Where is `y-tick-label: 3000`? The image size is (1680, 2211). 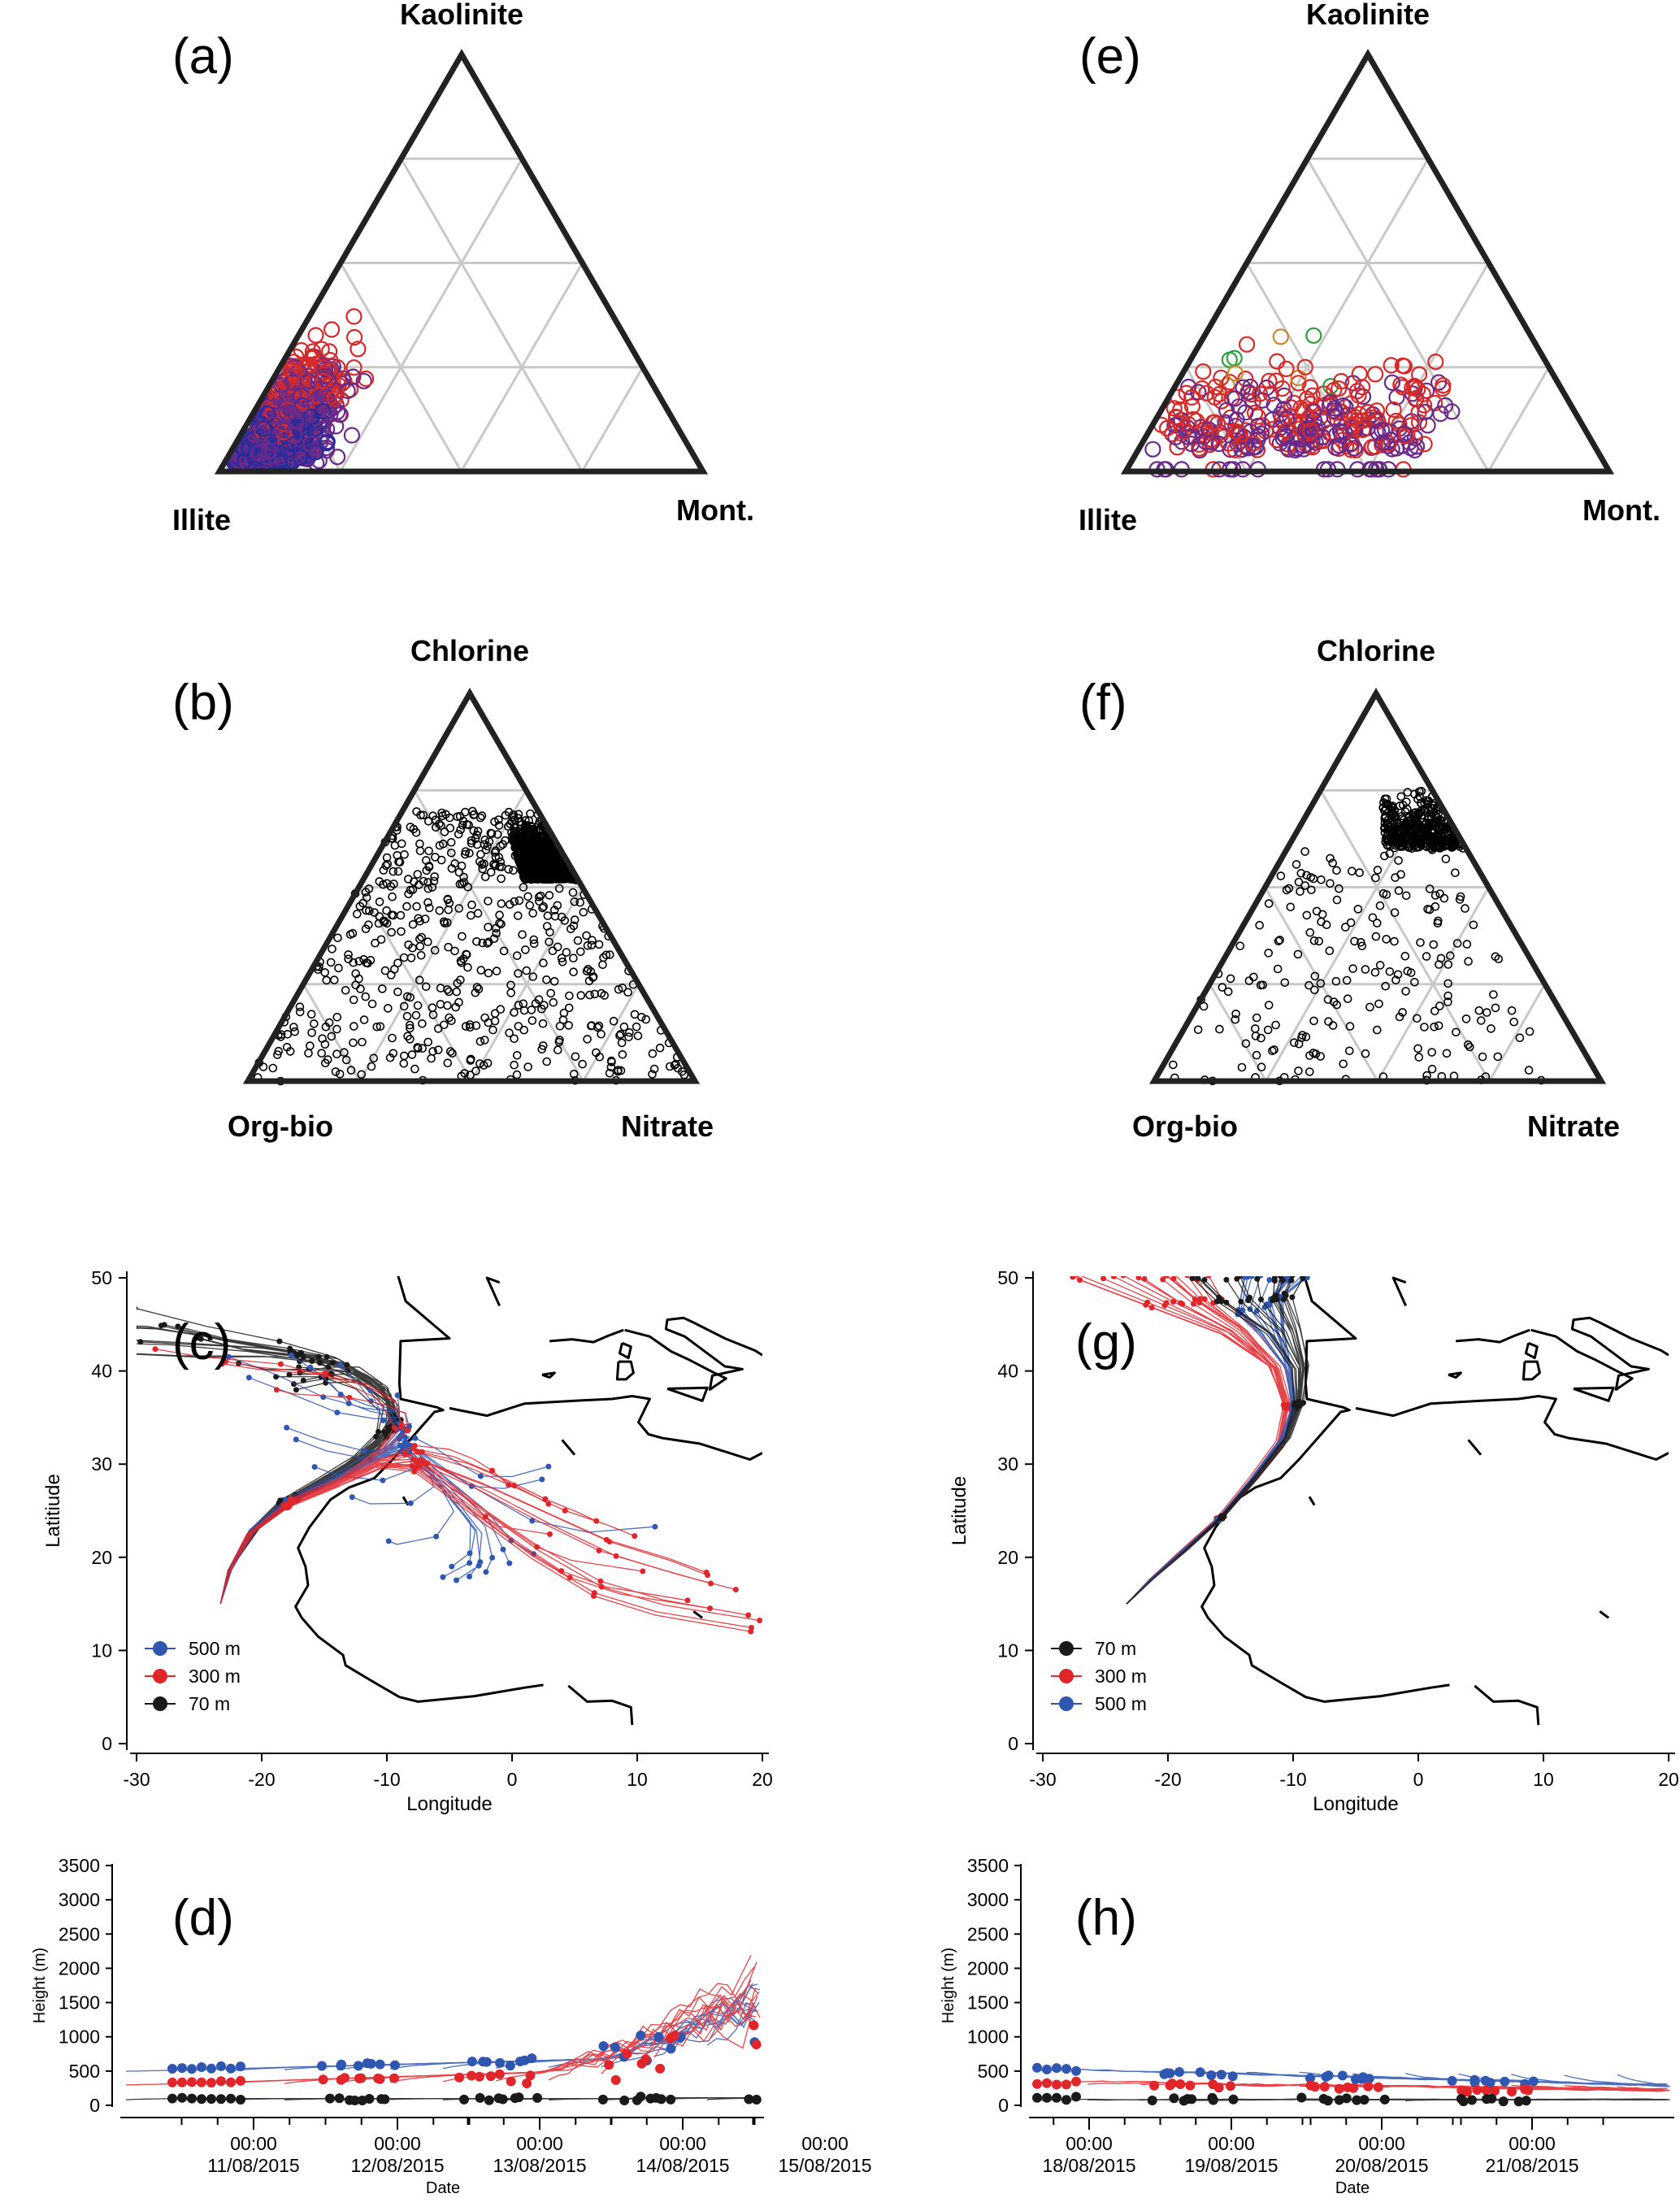 y-tick-label: 3000 is located at coordinates (79, 1899).